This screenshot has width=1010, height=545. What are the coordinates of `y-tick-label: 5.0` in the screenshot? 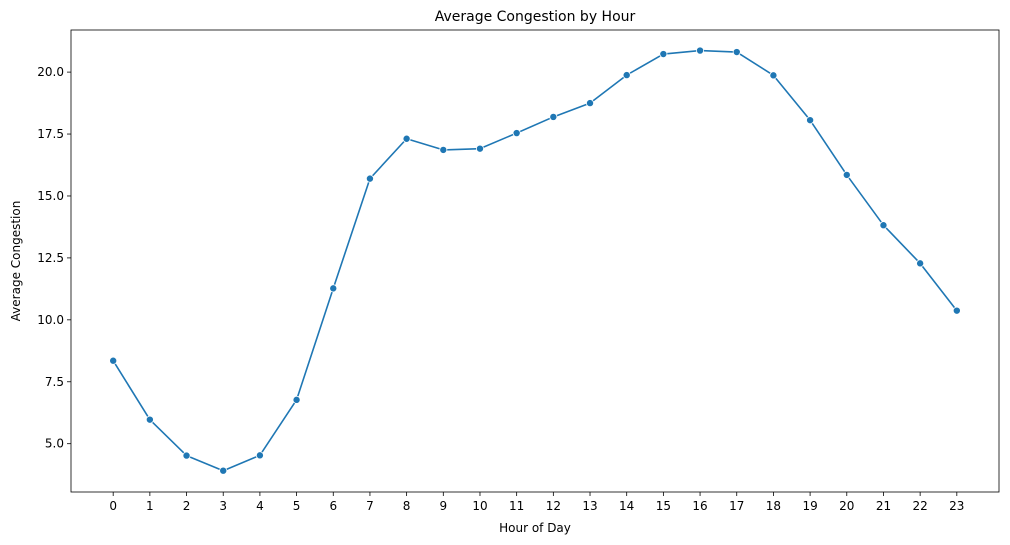 It's located at (54, 444).